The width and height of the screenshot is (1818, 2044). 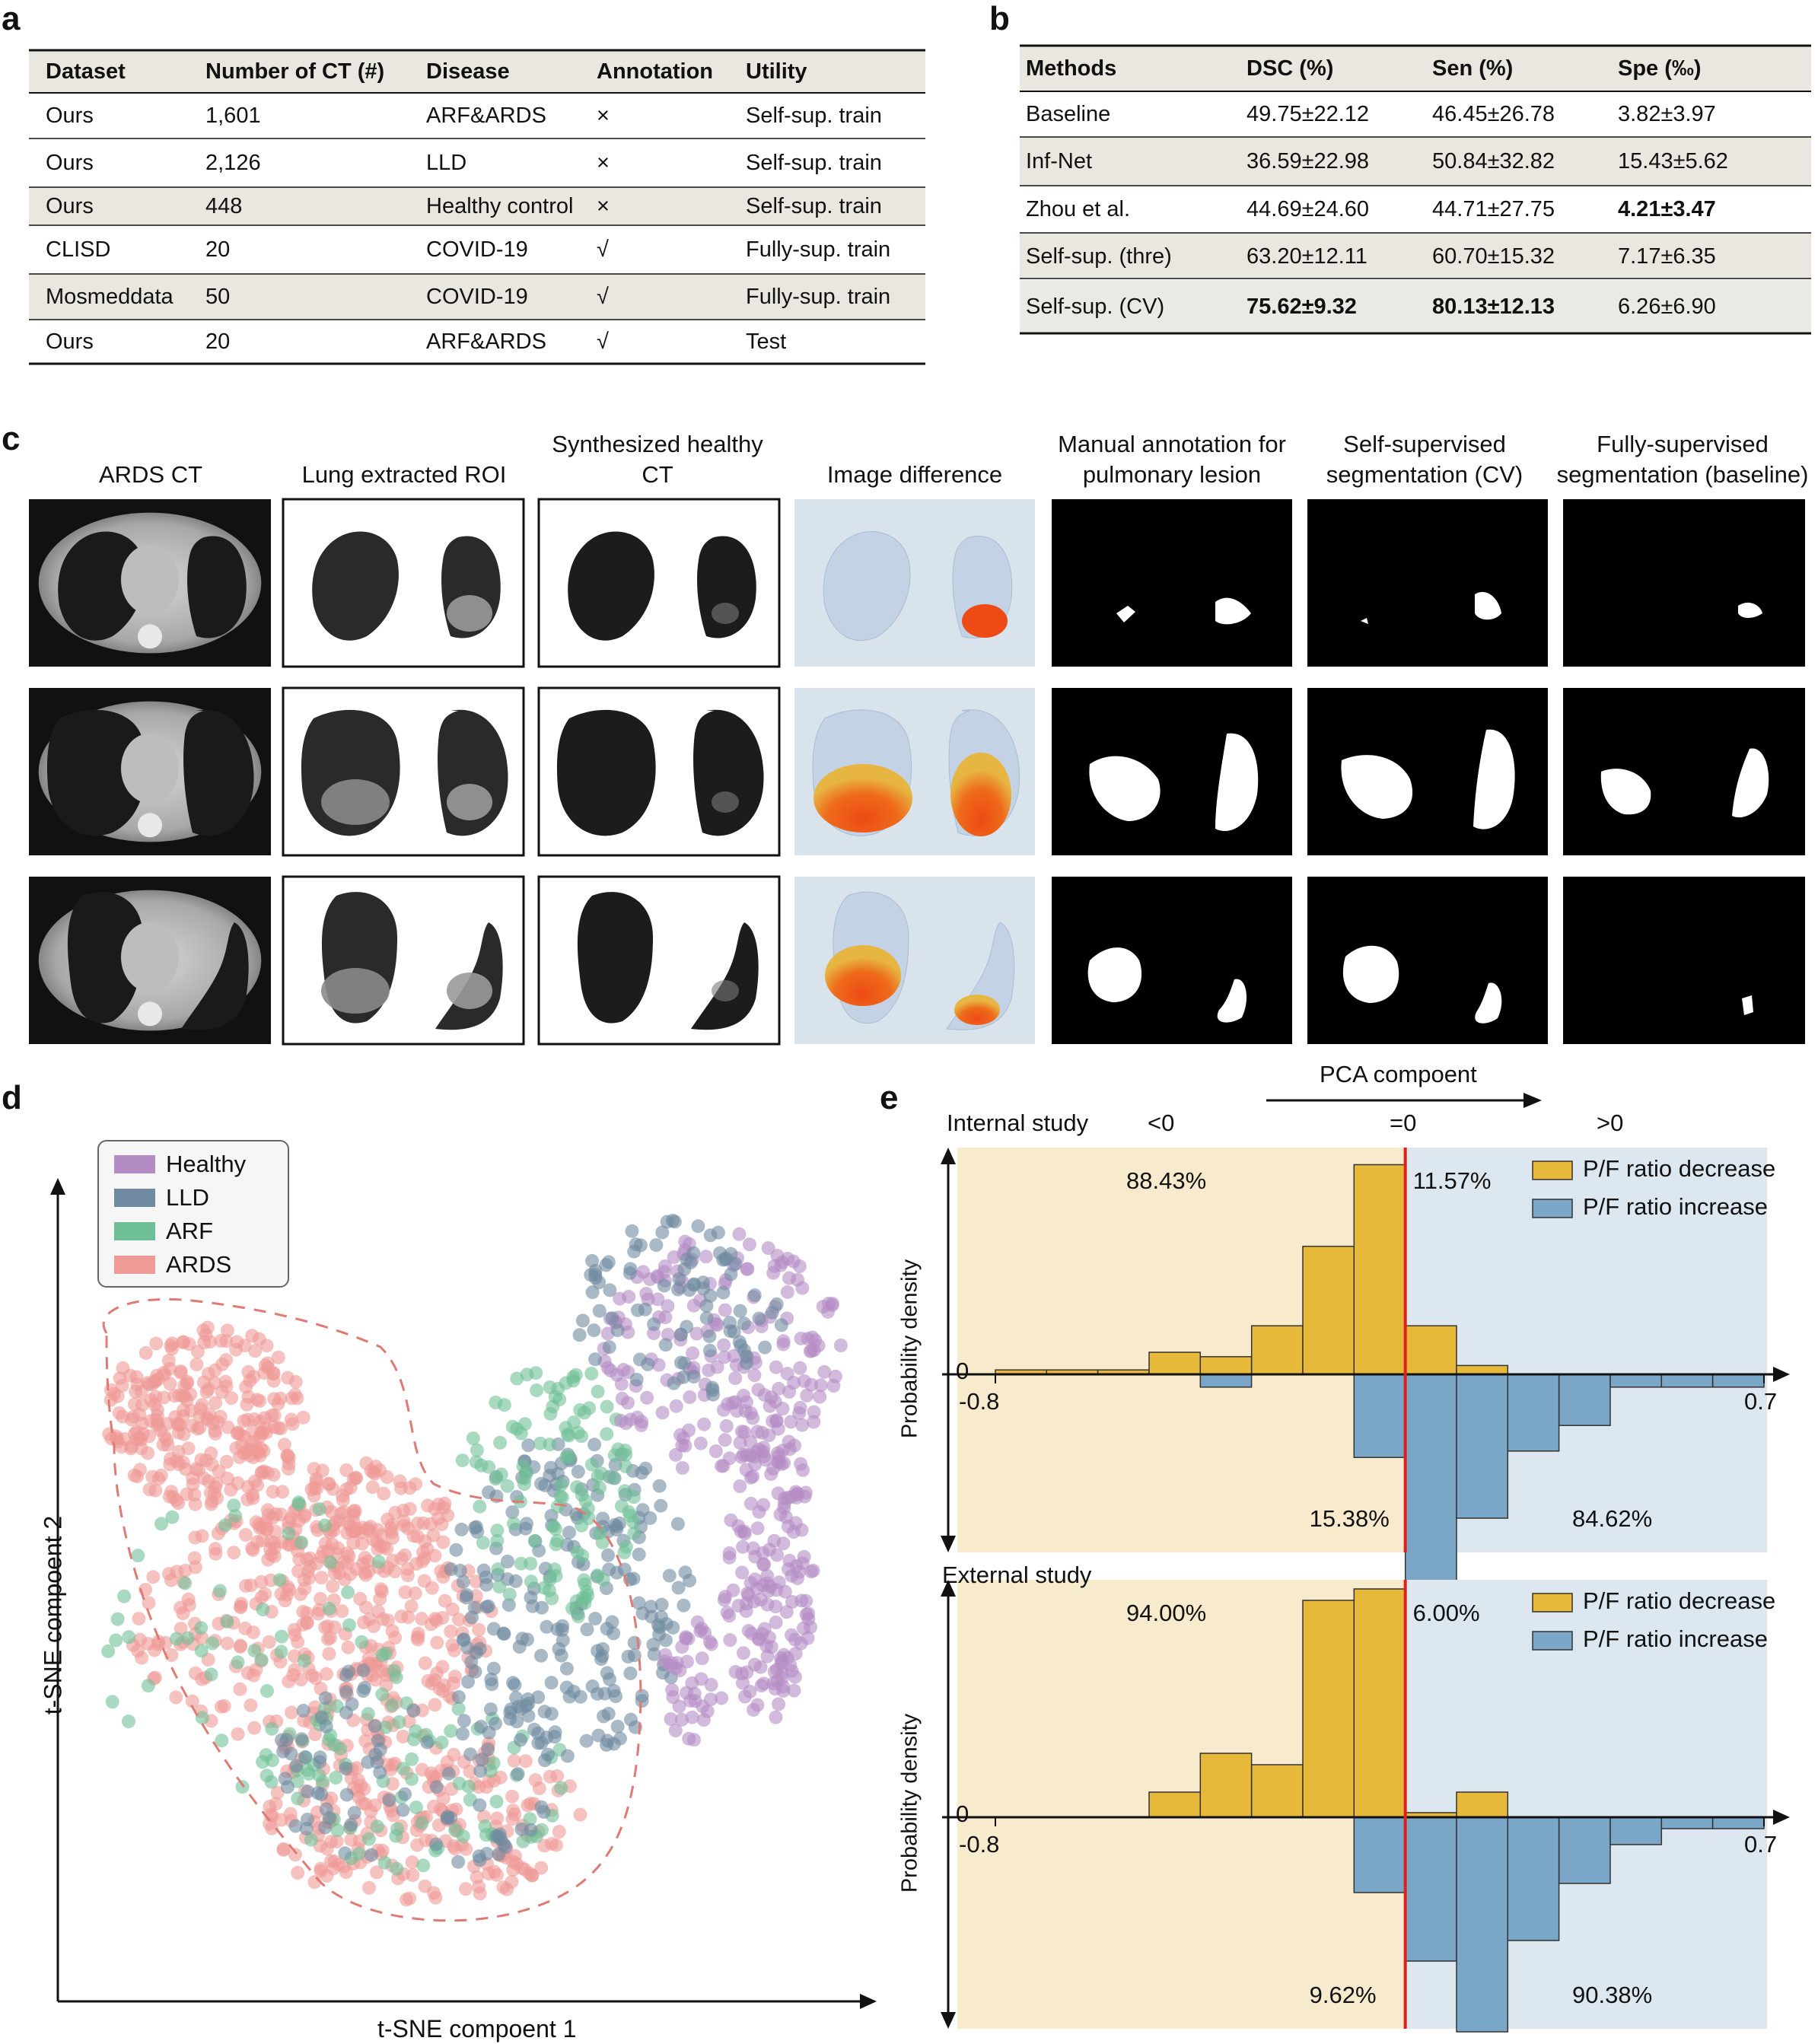 What do you see at coordinates (962, 1813) in the screenshot?
I see `zero-label: 0` at bounding box center [962, 1813].